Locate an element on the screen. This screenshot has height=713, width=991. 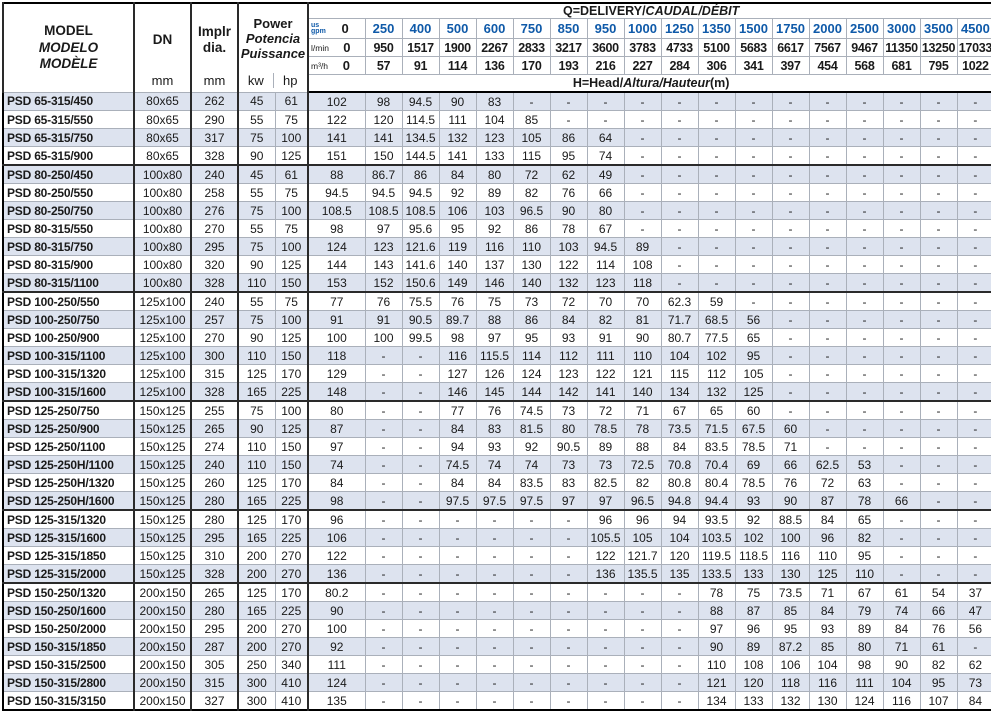
head-value-cell: 141.6 is located at coordinates (421, 264).